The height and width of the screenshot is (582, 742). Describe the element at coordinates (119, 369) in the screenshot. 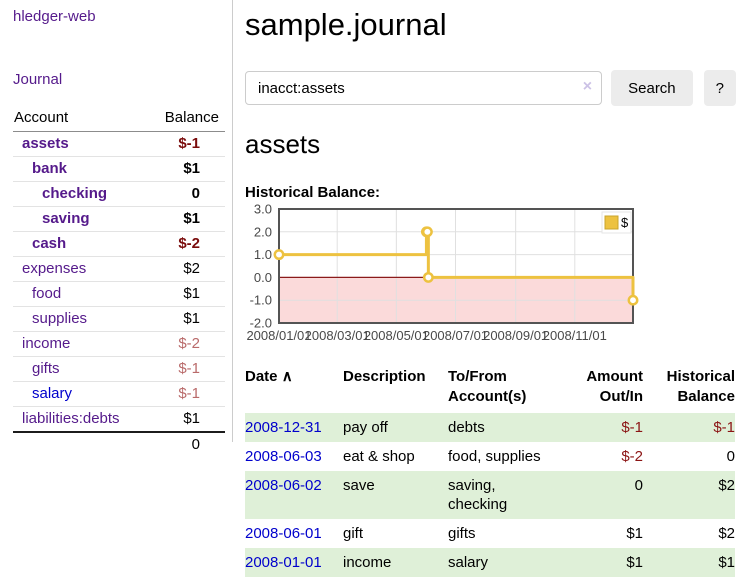

I see `account-row: gifts $-1` at that location.